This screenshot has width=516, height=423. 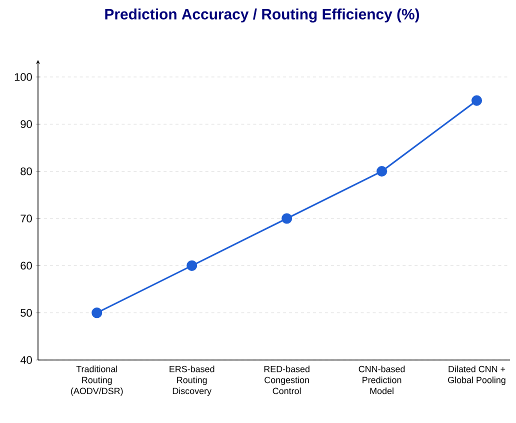 I want to click on x-tick-label: RED-based Congestion Control, so click(x=287, y=380).